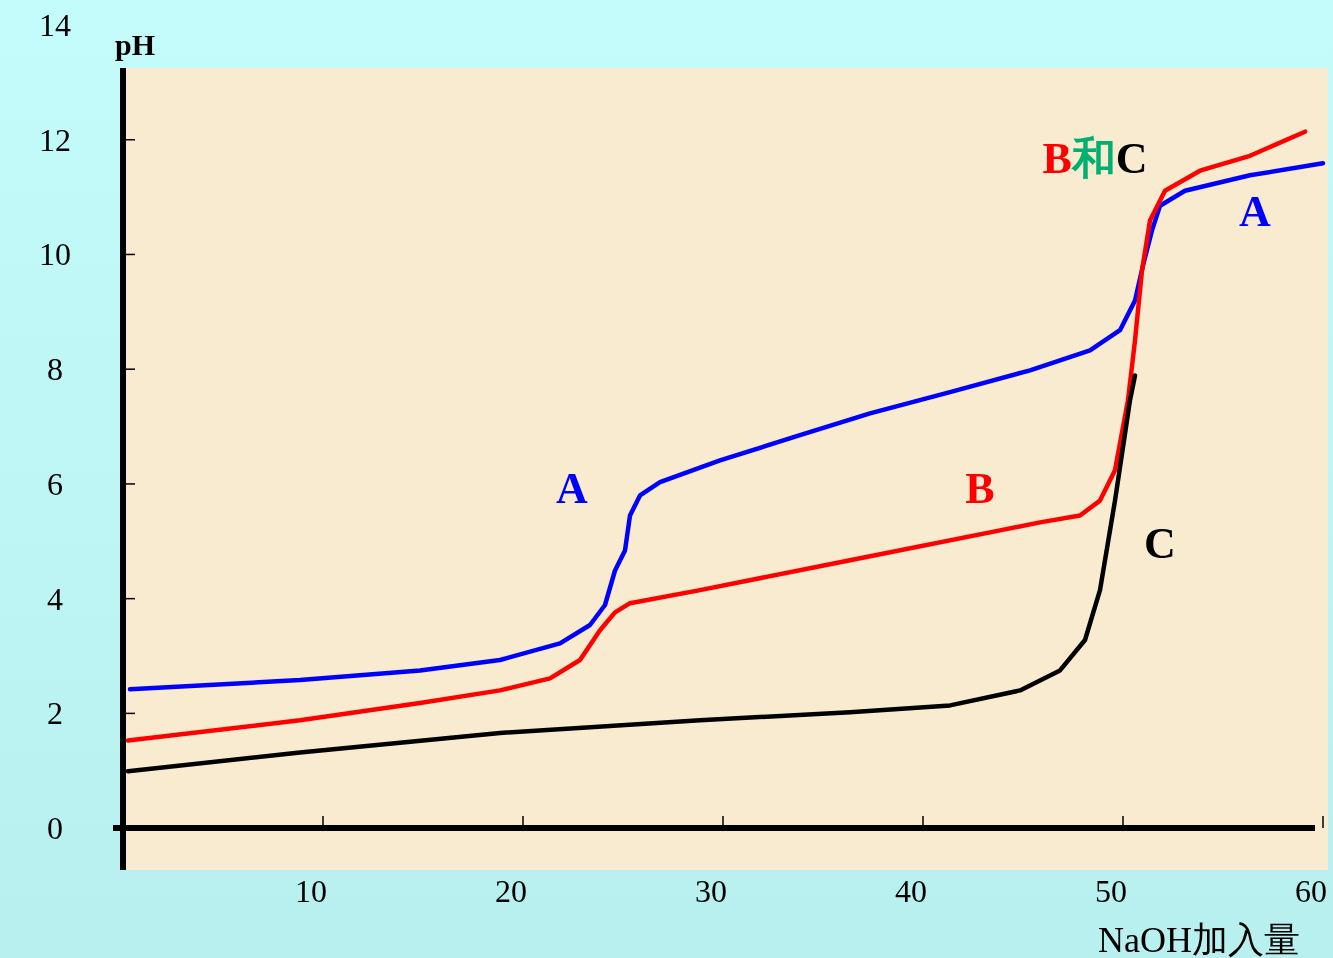 Image resolution: width=1333 pixels, height=958 pixels. What do you see at coordinates (55, 369) in the screenshot?
I see `y-tick-label: 8` at bounding box center [55, 369].